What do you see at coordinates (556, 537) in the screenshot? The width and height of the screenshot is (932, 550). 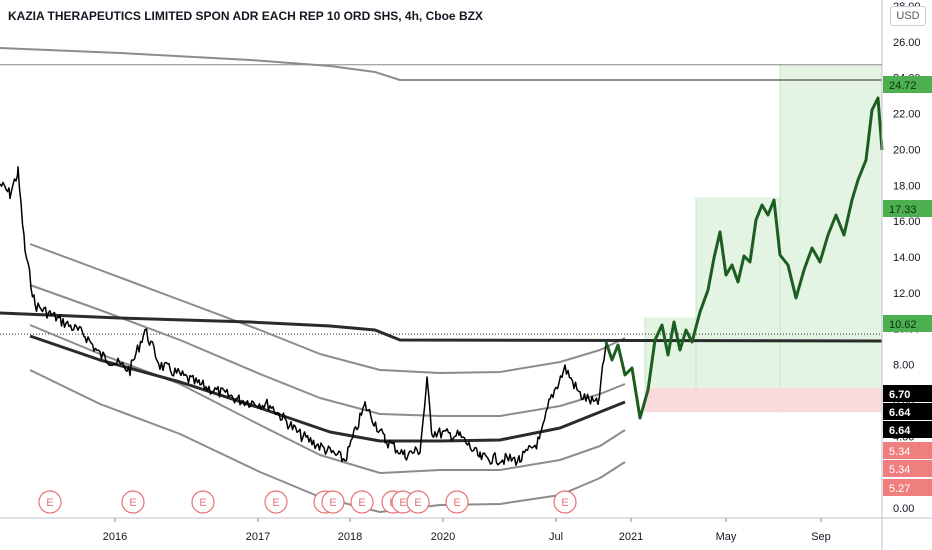 I see `x-tick-label: Jul` at bounding box center [556, 537].